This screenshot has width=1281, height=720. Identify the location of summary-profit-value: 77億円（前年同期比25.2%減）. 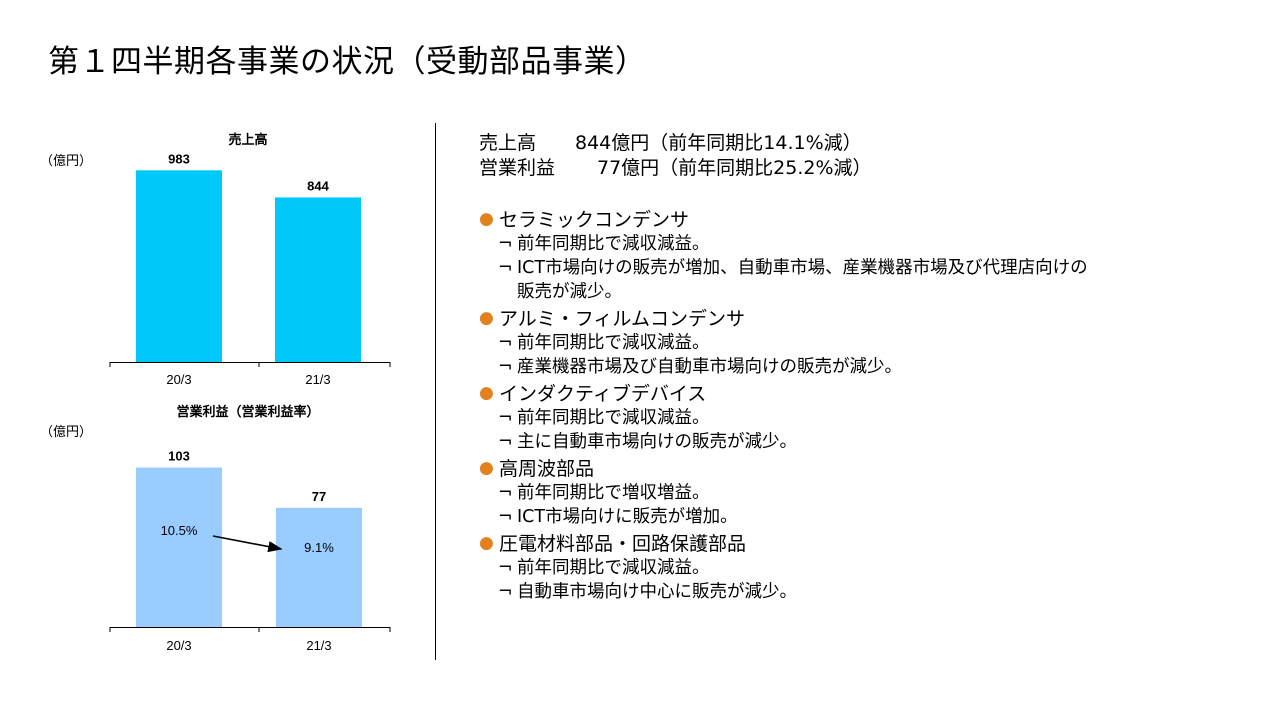
(734, 168).